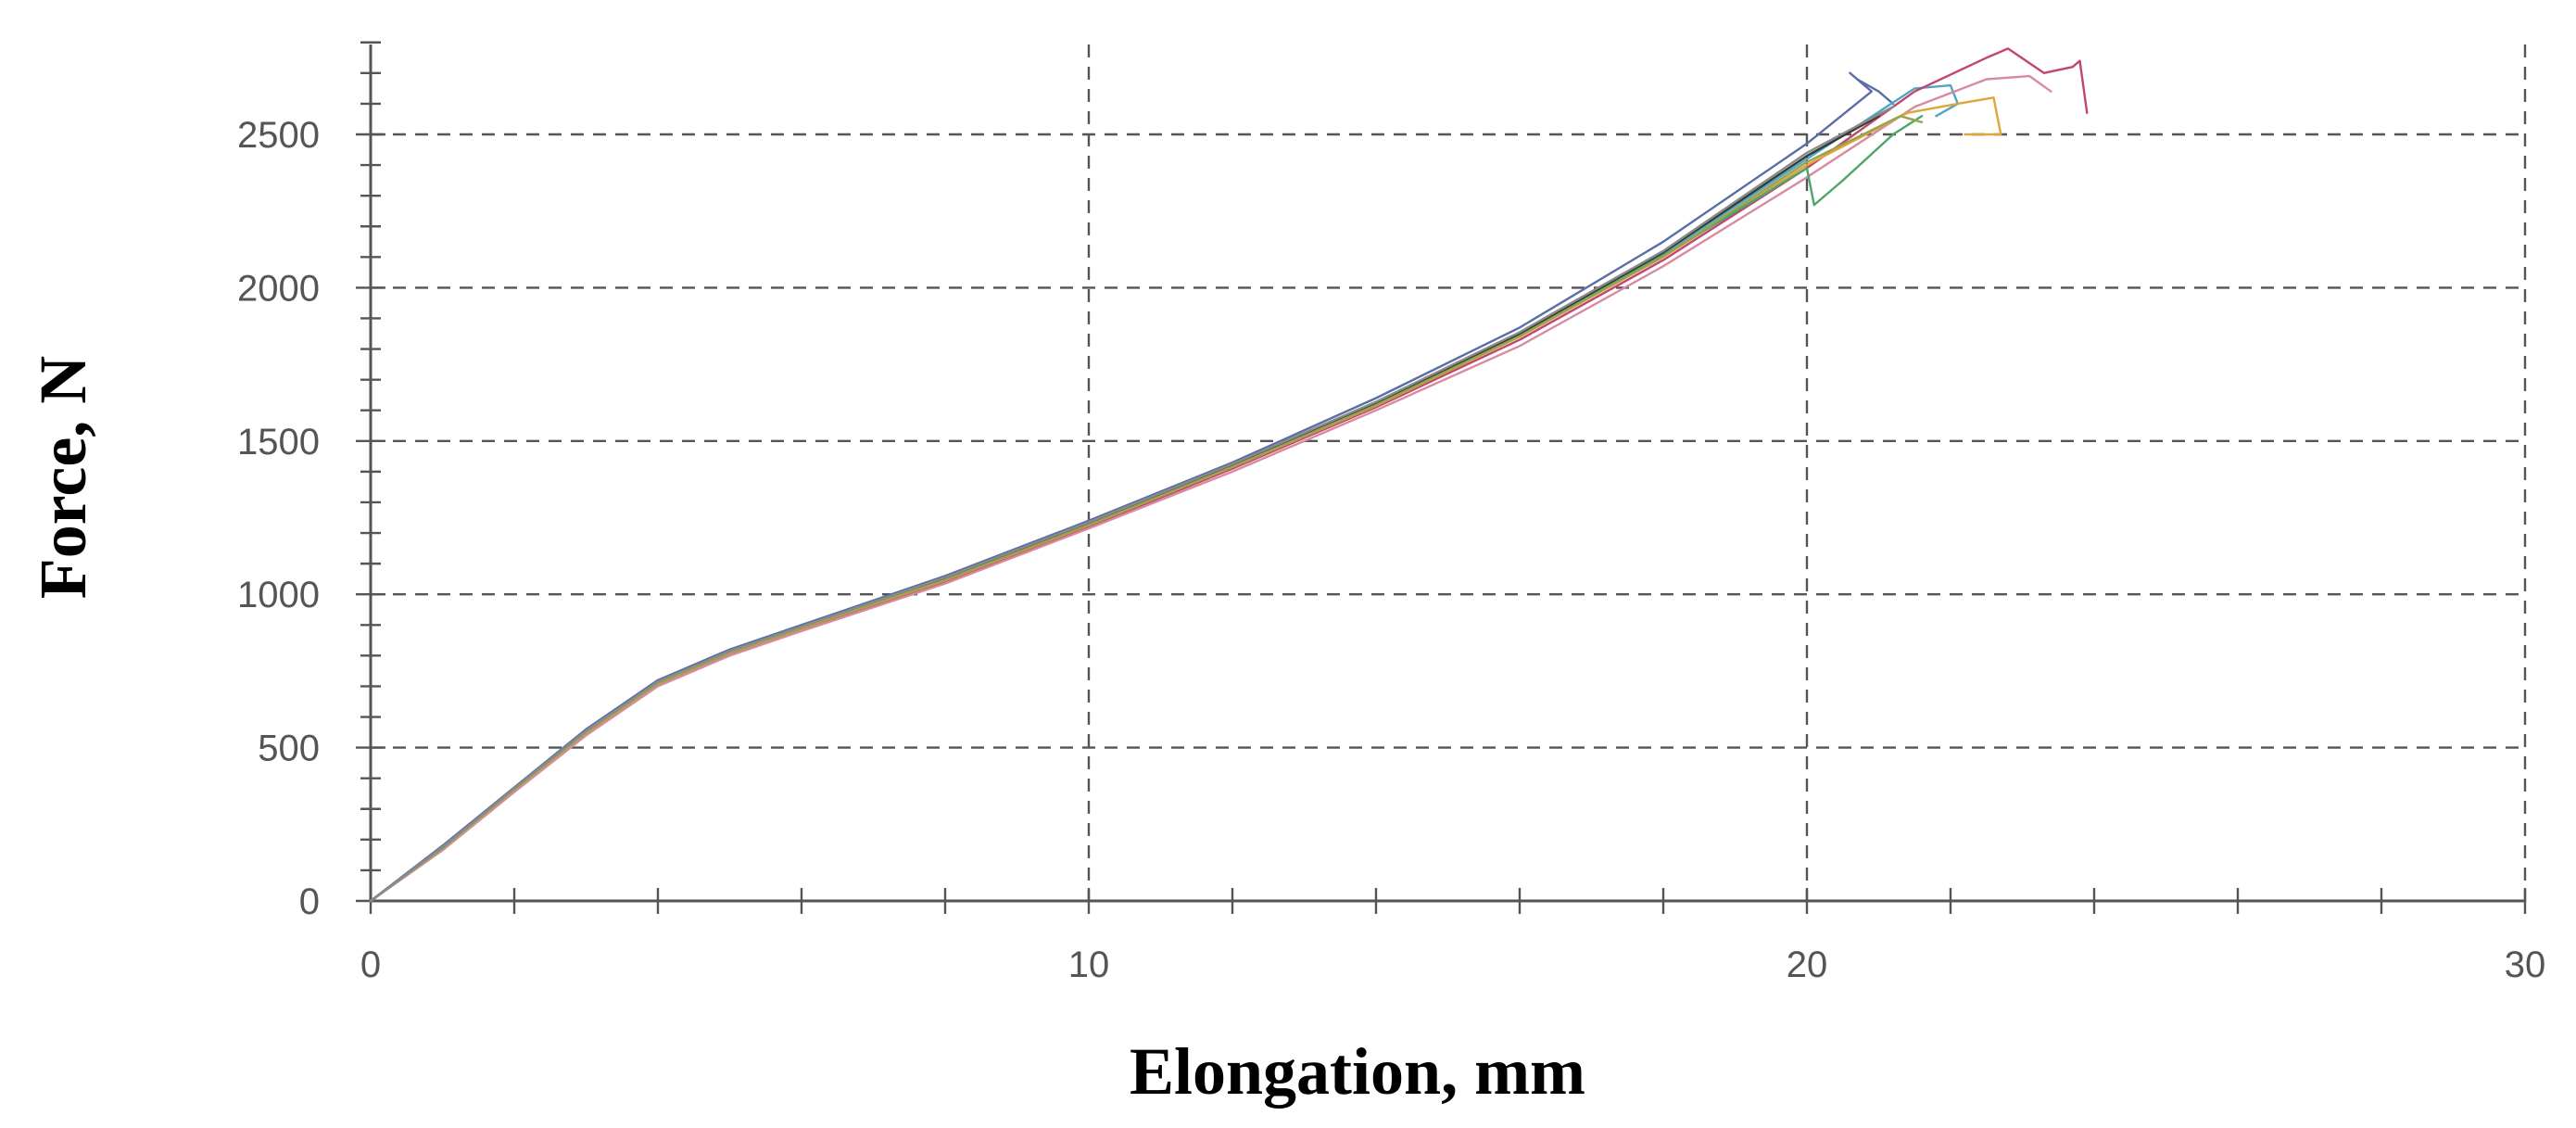 The image size is (2576, 1128). Describe the element at coordinates (1357, 1071) in the screenshot. I see `x-axis-title: Elongation, mm` at that location.